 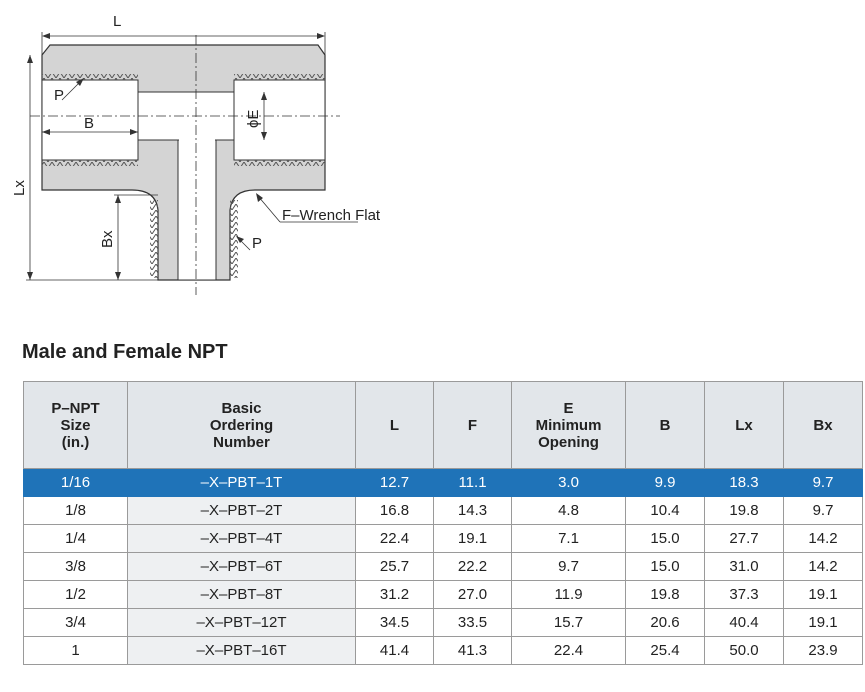 I want to click on cell-l: 12.7, so click(x=394, y=482).